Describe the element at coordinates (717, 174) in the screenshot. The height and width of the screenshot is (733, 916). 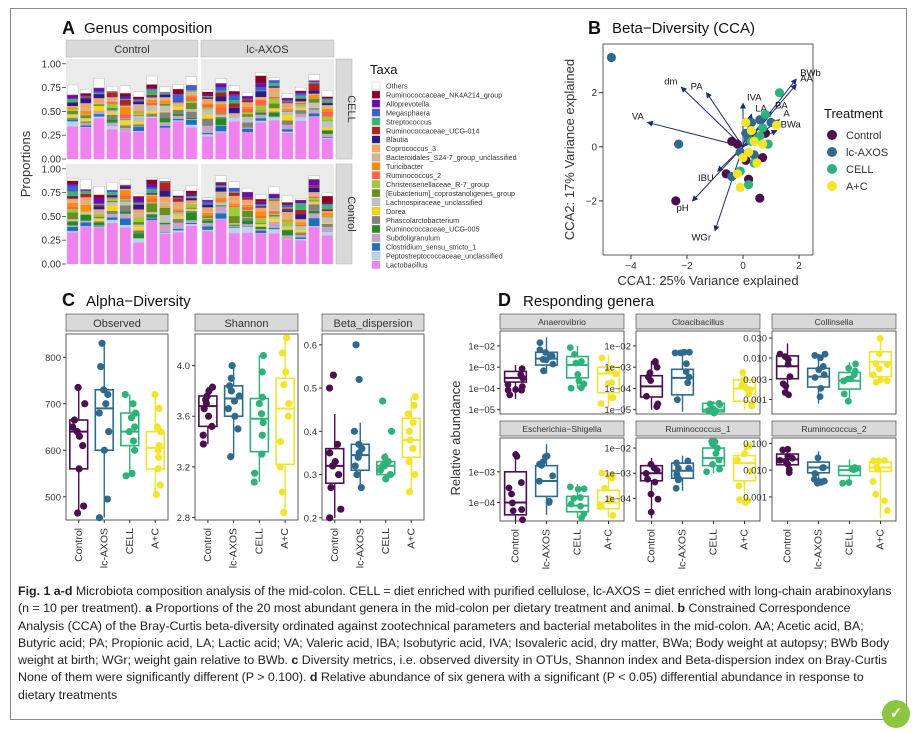
I see `cca-vector` at that location.